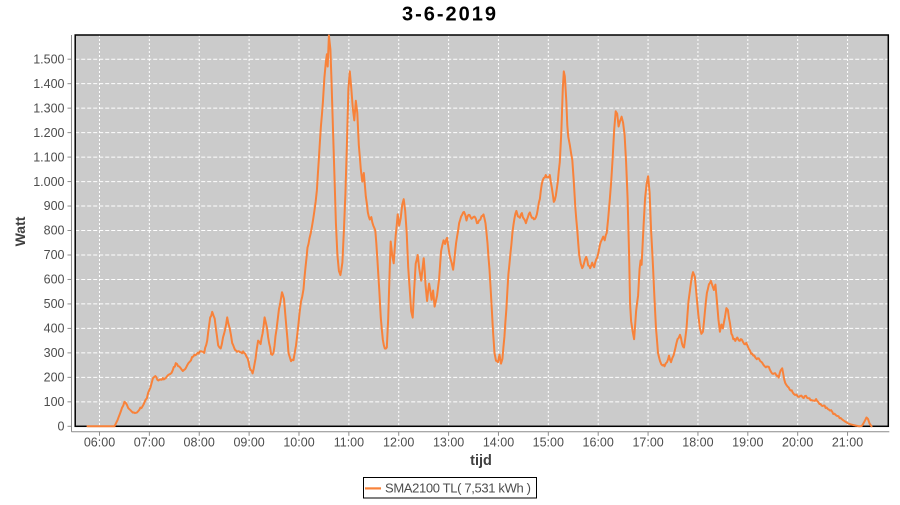 The image size is (900, 505). What do you see at coordinates (498, 443) in the screenshot?
I see `svg-text: 14:00` at bounding box center [498, 443].